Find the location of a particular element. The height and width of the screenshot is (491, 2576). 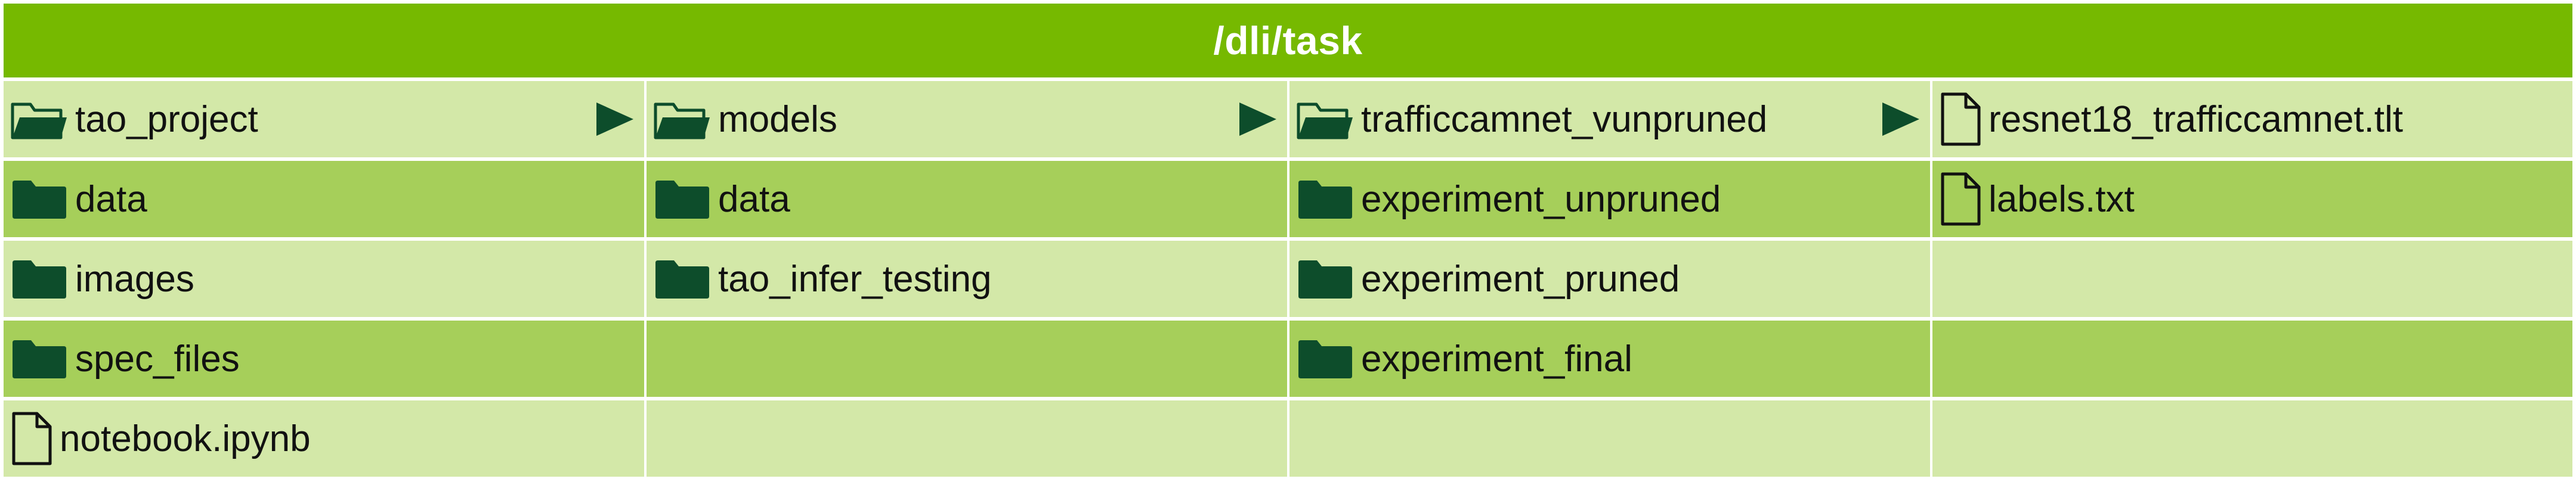

tree-cell-col3-row2: experiment_unpruned is located at coordinates (1609, 199).